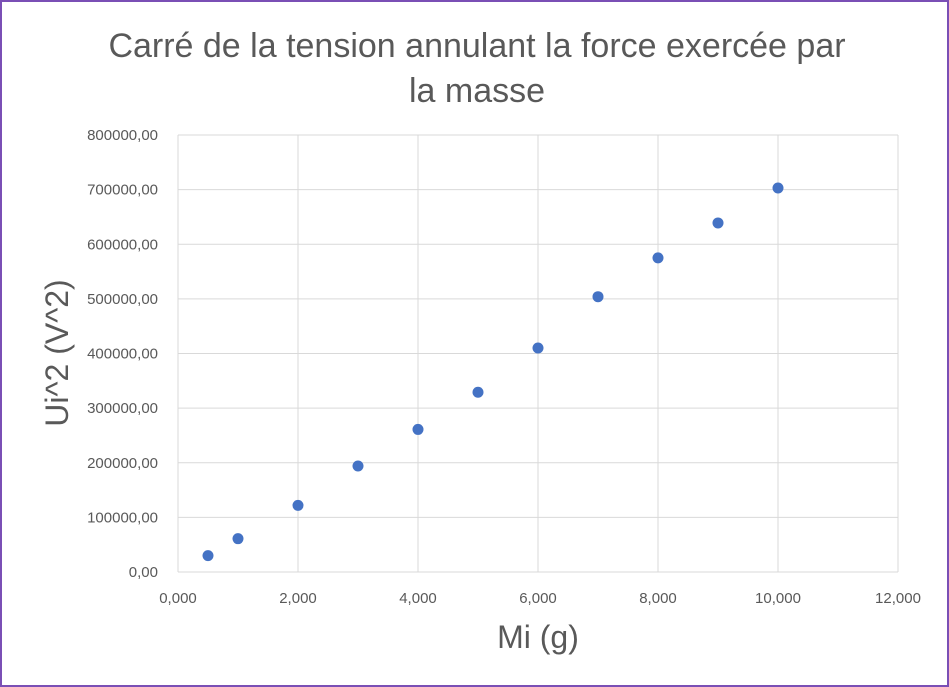 This screenshot has width=949, height=687. I want to click on x-tick-label: 4,000, so click(418, 598).